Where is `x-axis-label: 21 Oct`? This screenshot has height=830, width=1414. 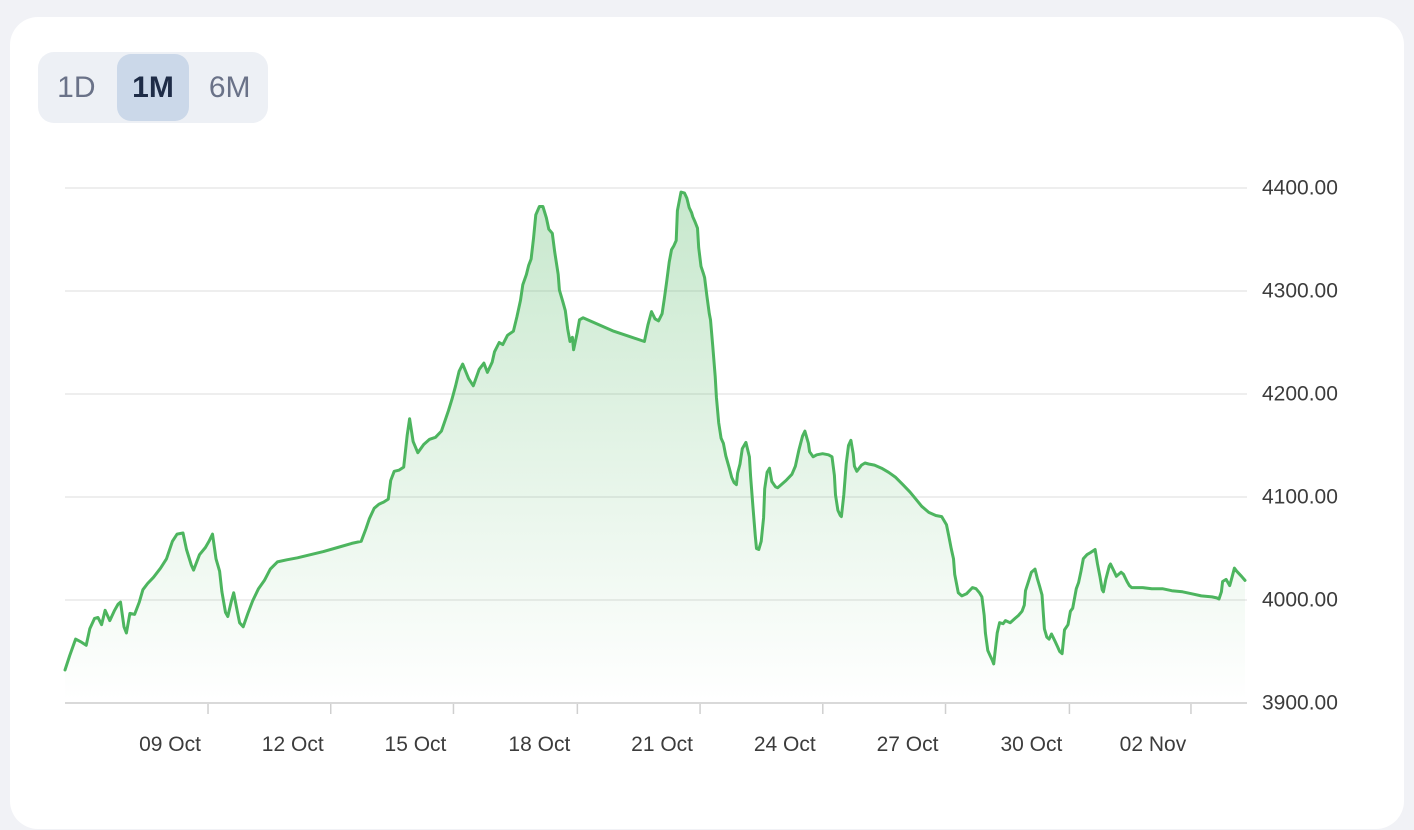 x-axis-label: 21 Oct is located at coordinates (662, 744).